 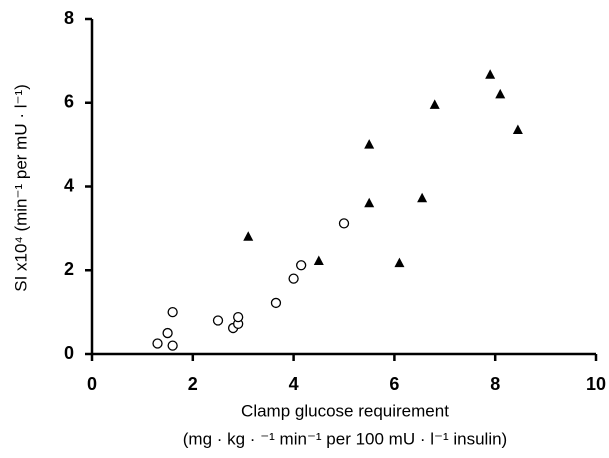 What do you see at coordinates (69, 102) in the screenshot?
I see `y-tick-label: 6` at bounding box center [69, 102].